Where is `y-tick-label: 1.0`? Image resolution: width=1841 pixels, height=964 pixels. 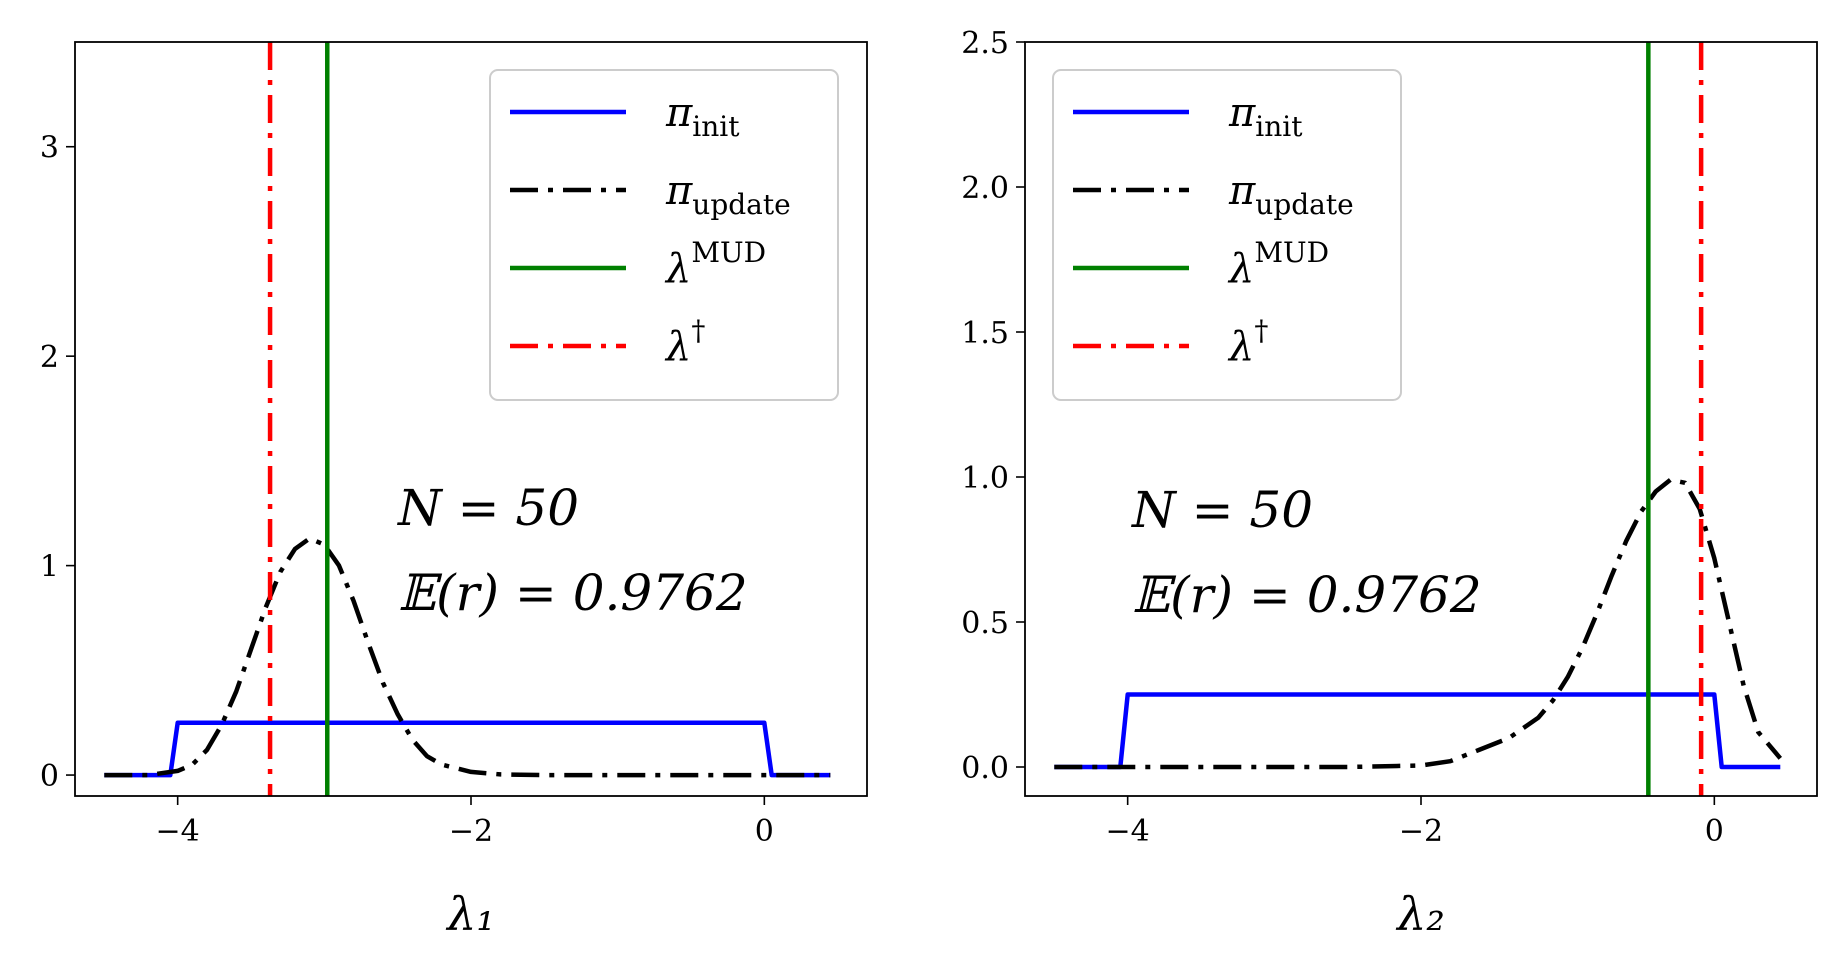 y-tick-label: 1.0 is located at coordinates (985, 478).